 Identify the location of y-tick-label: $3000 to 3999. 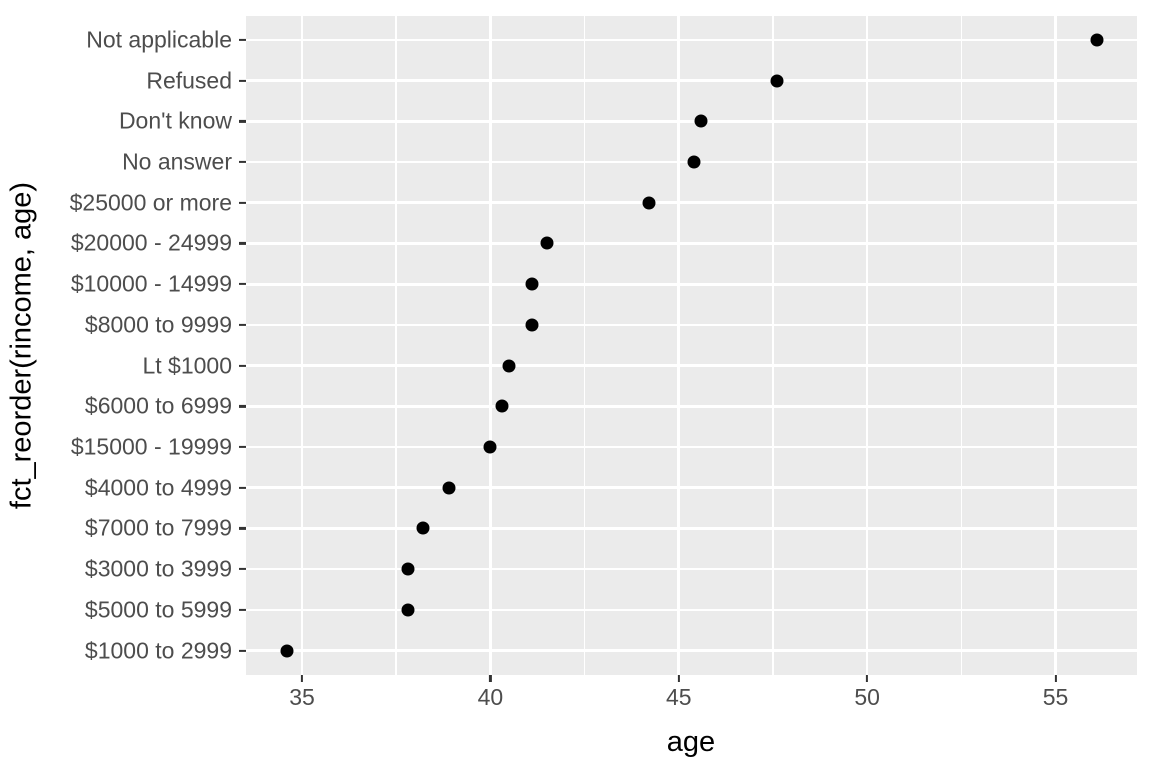
(158, 568).